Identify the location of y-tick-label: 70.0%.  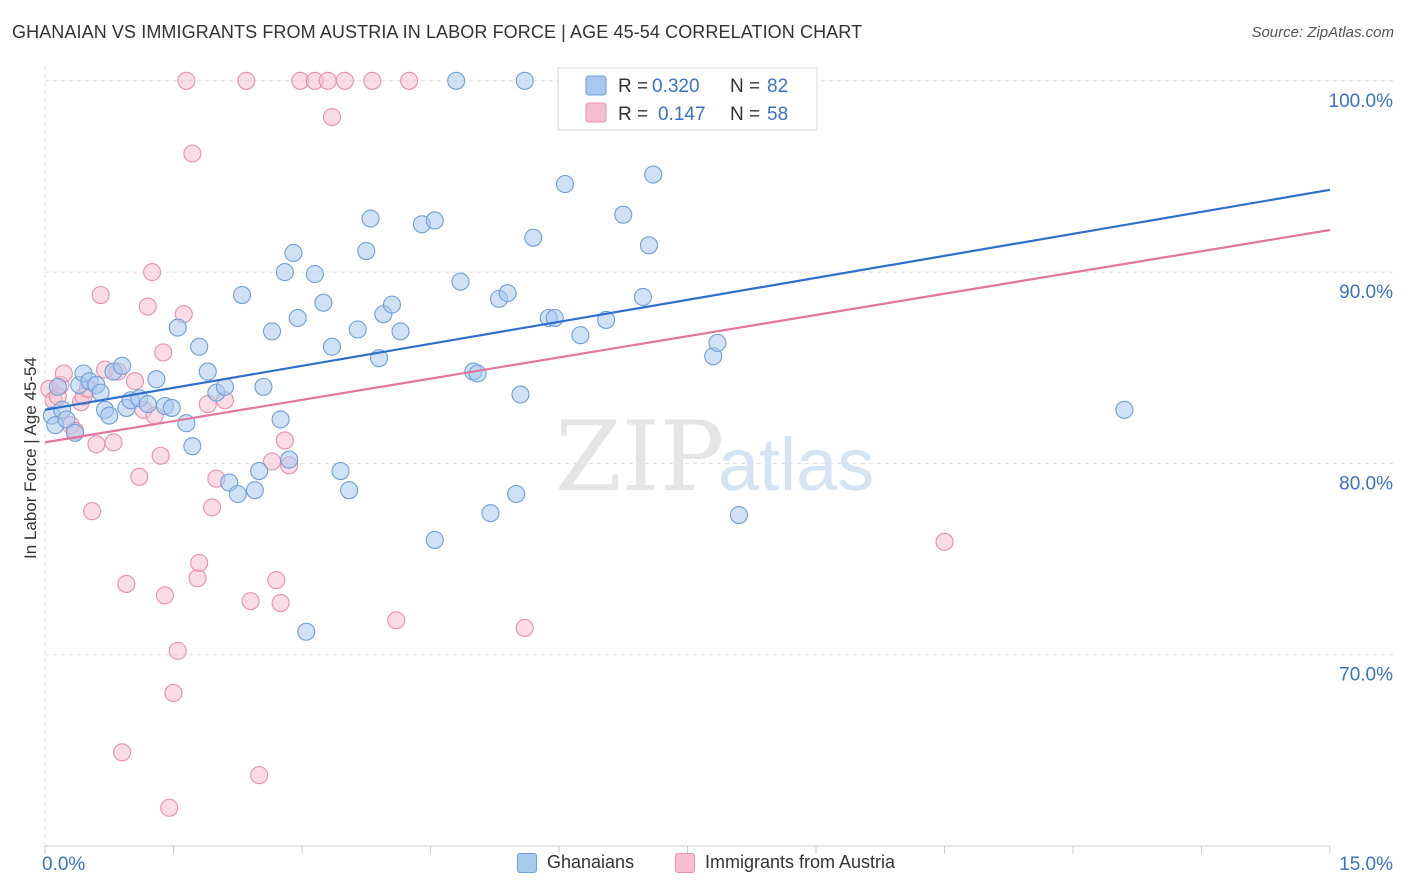
(1366, 675).